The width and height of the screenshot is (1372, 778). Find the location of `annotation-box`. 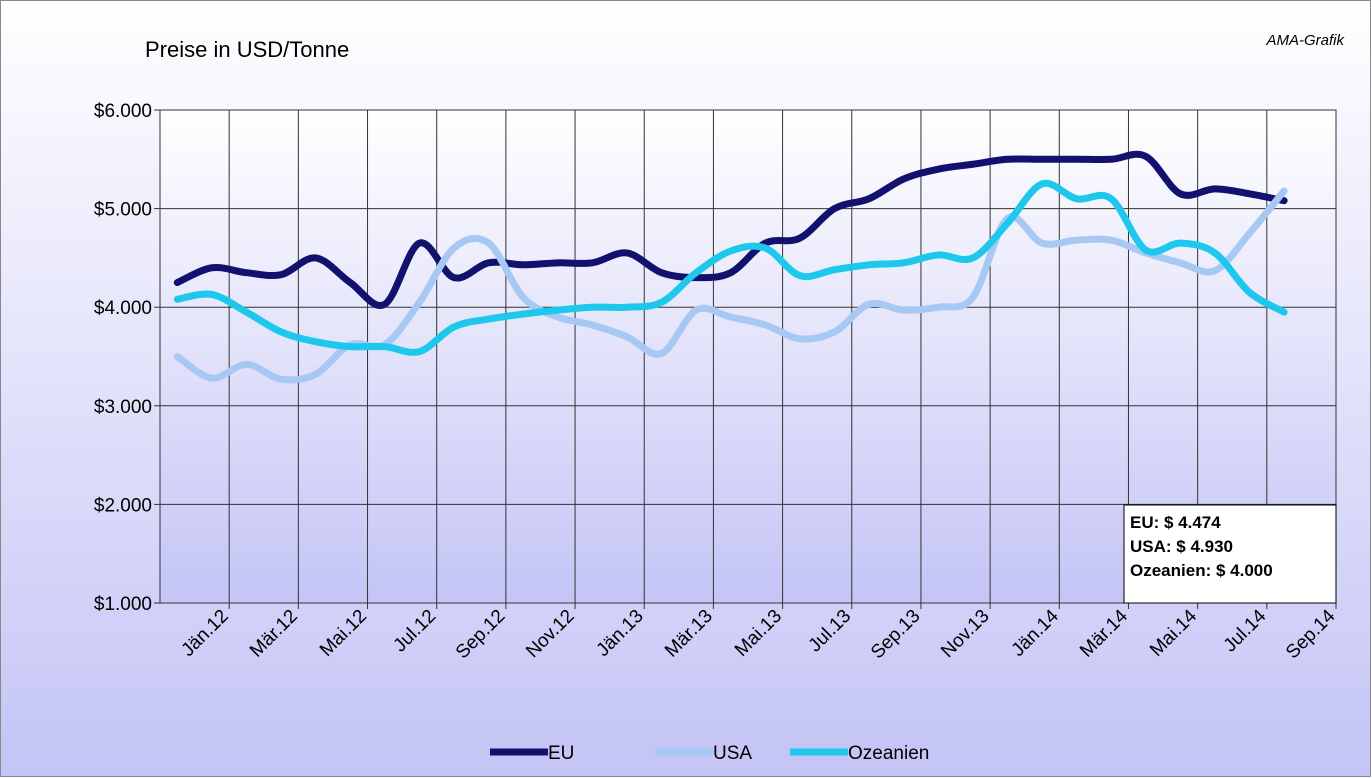

annotation-box is located at coordinates (1230, 554).